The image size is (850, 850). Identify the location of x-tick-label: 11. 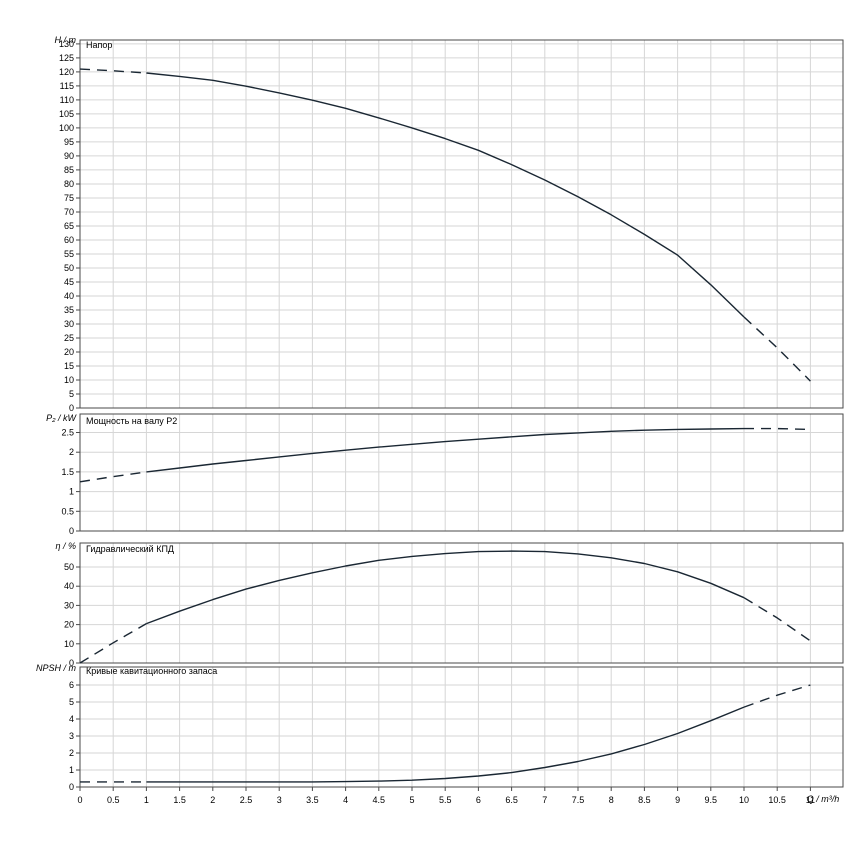
(810, 800).